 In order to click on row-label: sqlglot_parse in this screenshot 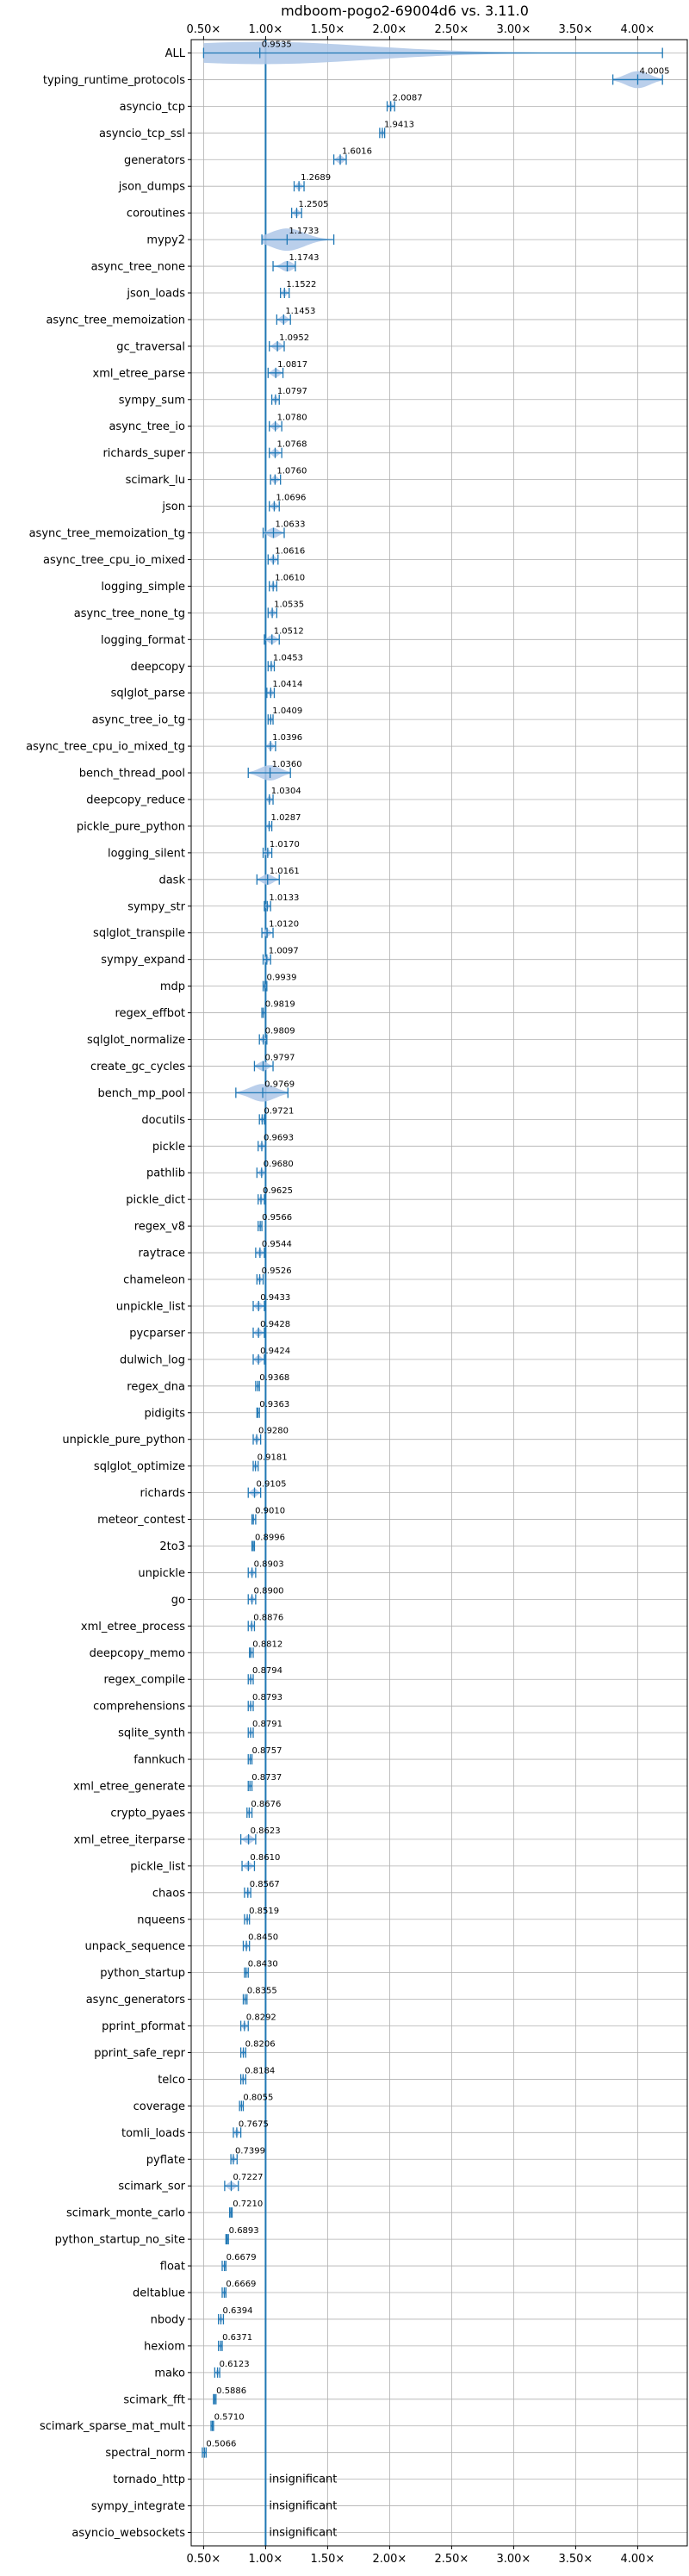, I will do `click(148, 694)`.